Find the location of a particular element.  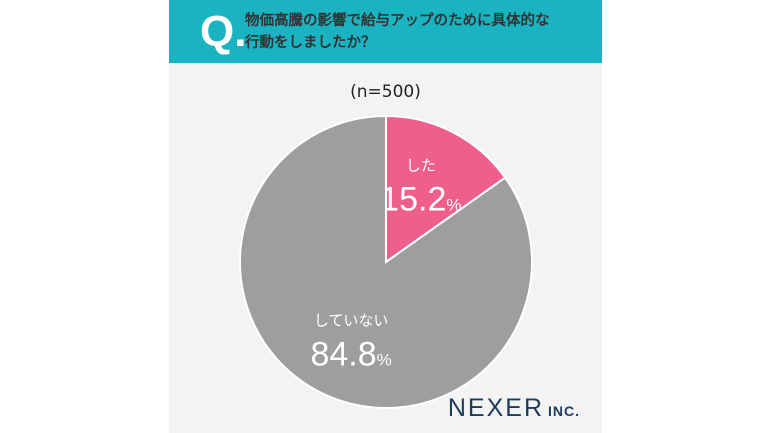

nexer-logo: NEXER INC. is located at coordinates (514, 408).